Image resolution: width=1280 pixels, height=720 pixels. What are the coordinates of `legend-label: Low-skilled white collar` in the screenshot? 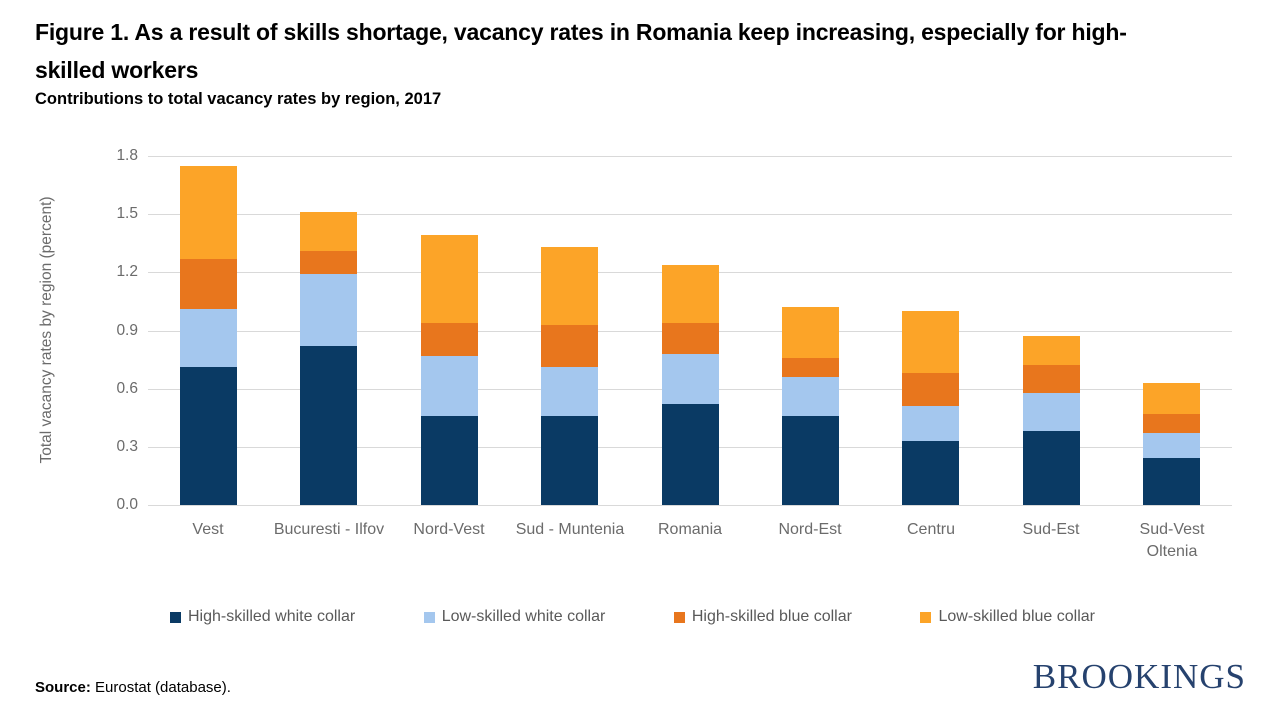 It's located at (523, 616).